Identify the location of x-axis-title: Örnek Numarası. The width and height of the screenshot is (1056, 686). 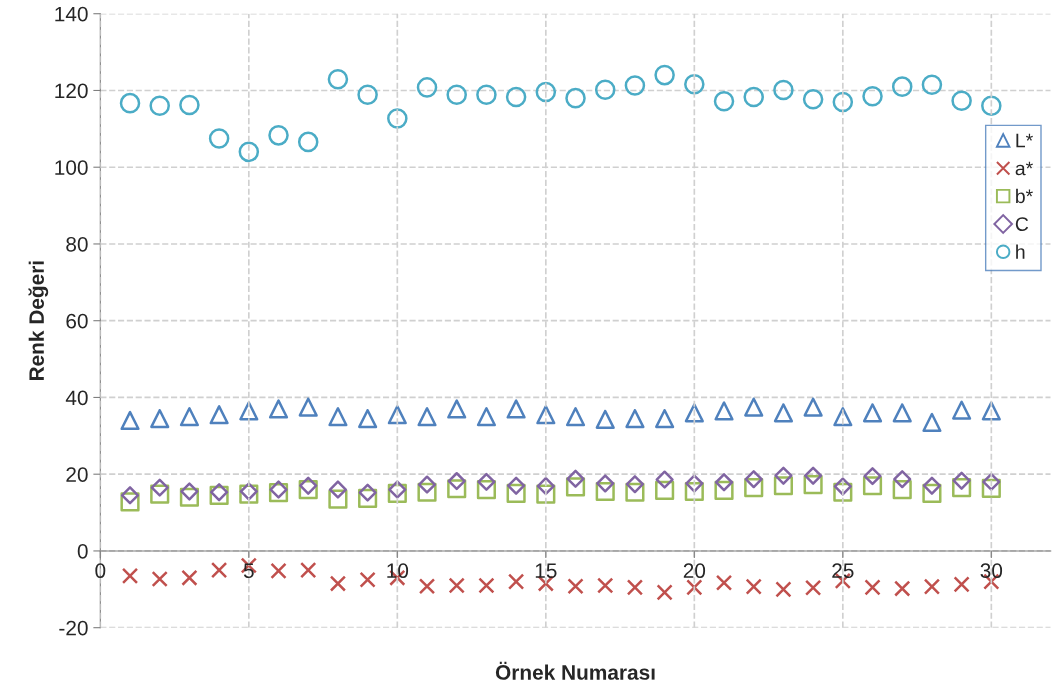
(575, 670).